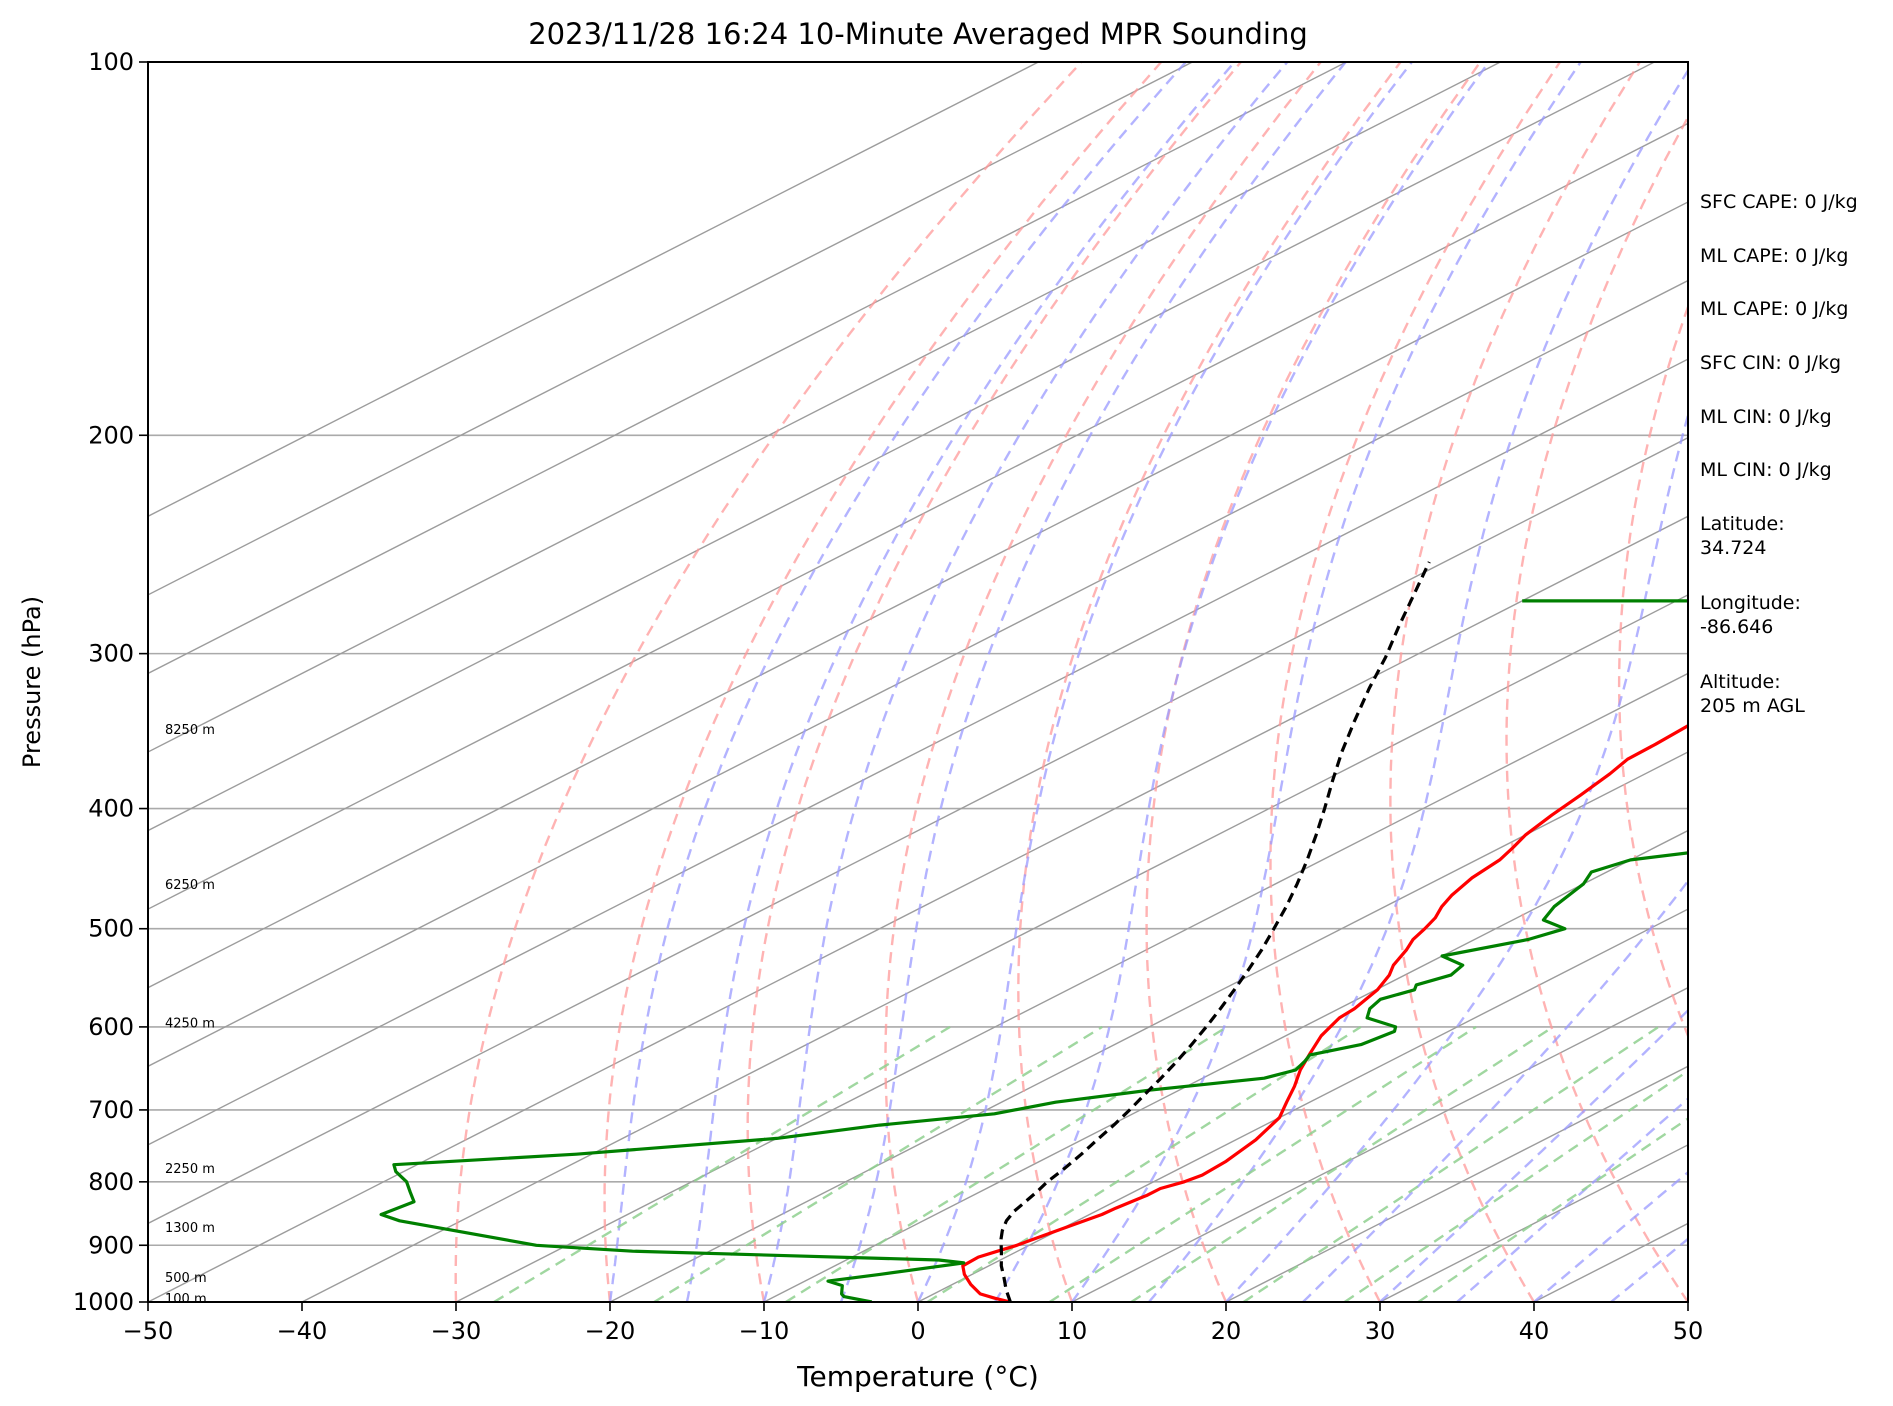  Describe the element at coordinates (111, 435) in the screenshot. I see `y-tick-label: 200` at that location.